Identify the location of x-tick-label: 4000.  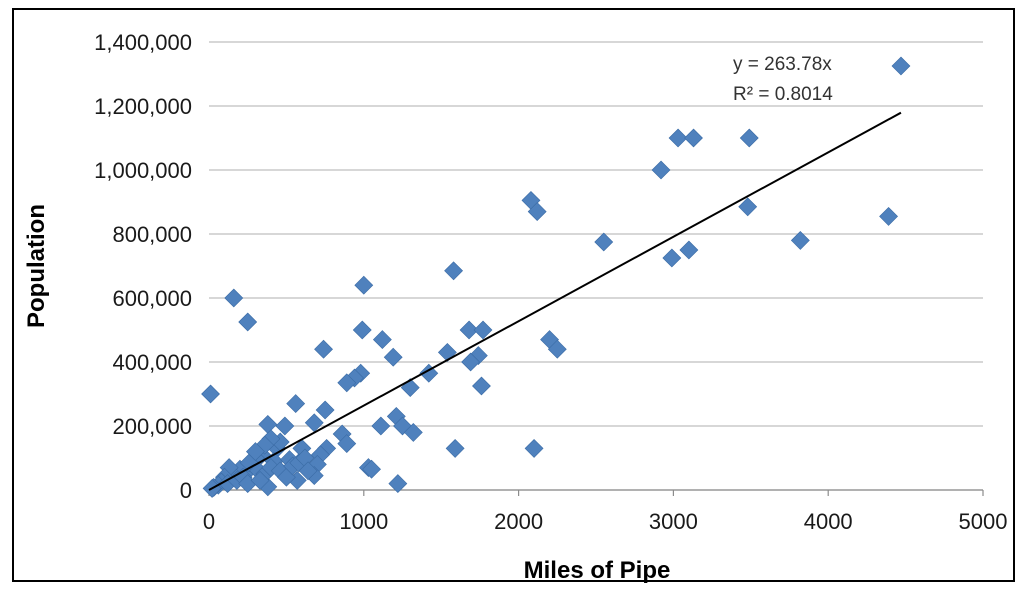
(828, 521).